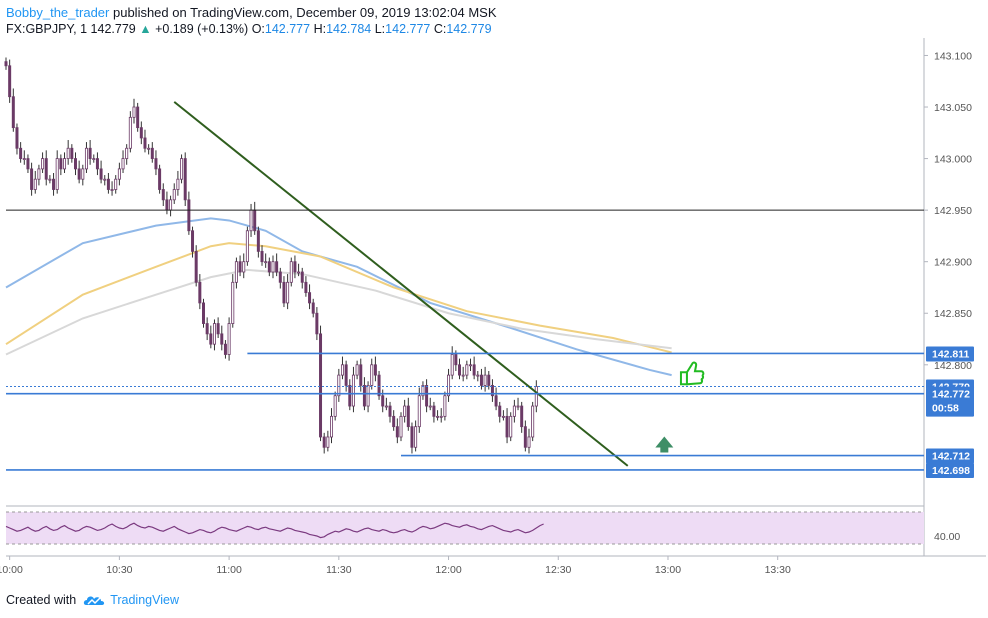 The width and height of the screenshot is (988, 618). I want to click on author-link: Bobby_the_trader, so click(58, 12).